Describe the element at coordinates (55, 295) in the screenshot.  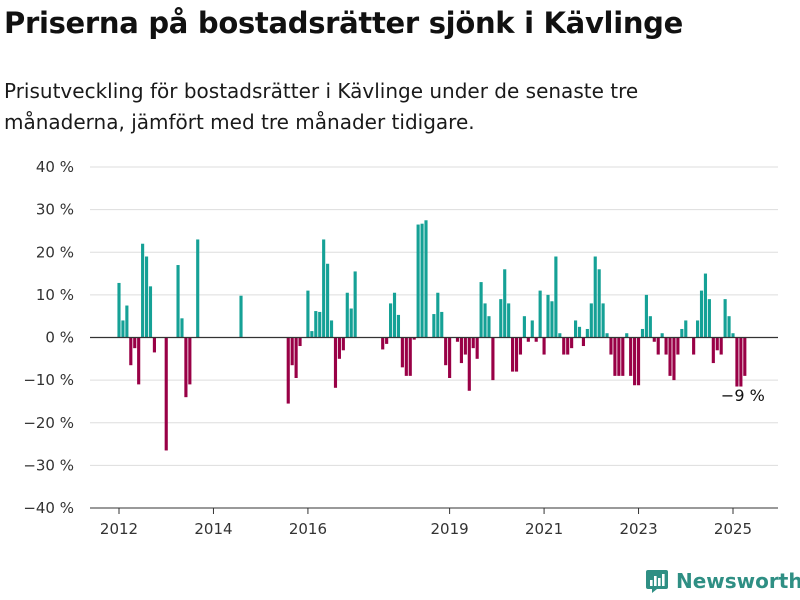
I see `y-tick-label: 10 %` at that location.